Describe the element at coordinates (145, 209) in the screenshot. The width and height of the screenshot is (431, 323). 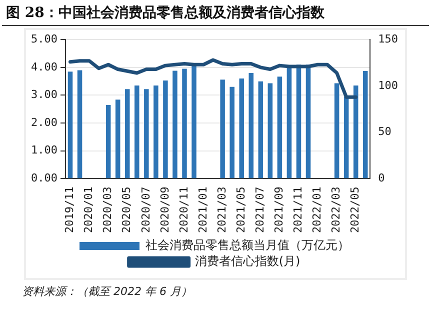
I see `x-tick-label: 2020/07` at that location.